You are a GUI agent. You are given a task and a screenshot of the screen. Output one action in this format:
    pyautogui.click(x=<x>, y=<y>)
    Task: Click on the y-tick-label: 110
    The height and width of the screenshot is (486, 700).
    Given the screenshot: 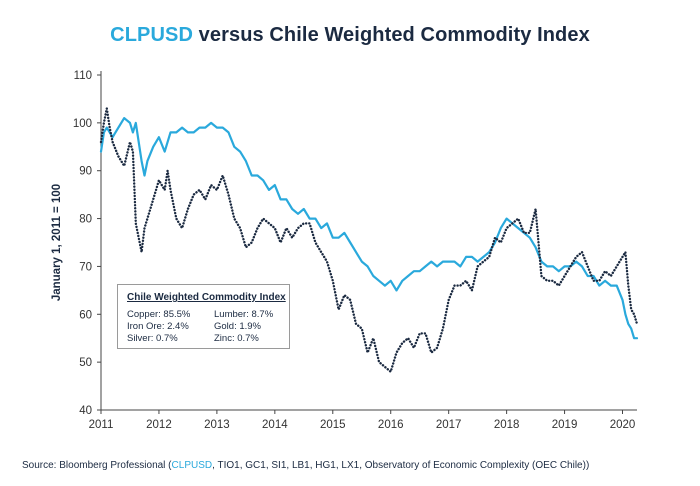 What is the action you would take?
    pyautogui.click(x=83, y=76)
    